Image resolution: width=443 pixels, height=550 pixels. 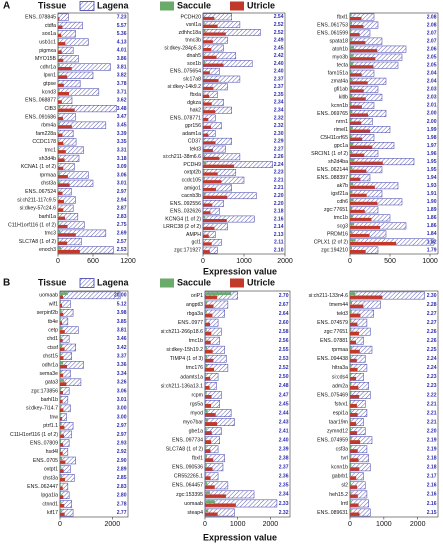 What do you see at coordinates (122, 417) in the screenshot?
I see `ratio-label: 3.00` at bounding box center [122, 417].